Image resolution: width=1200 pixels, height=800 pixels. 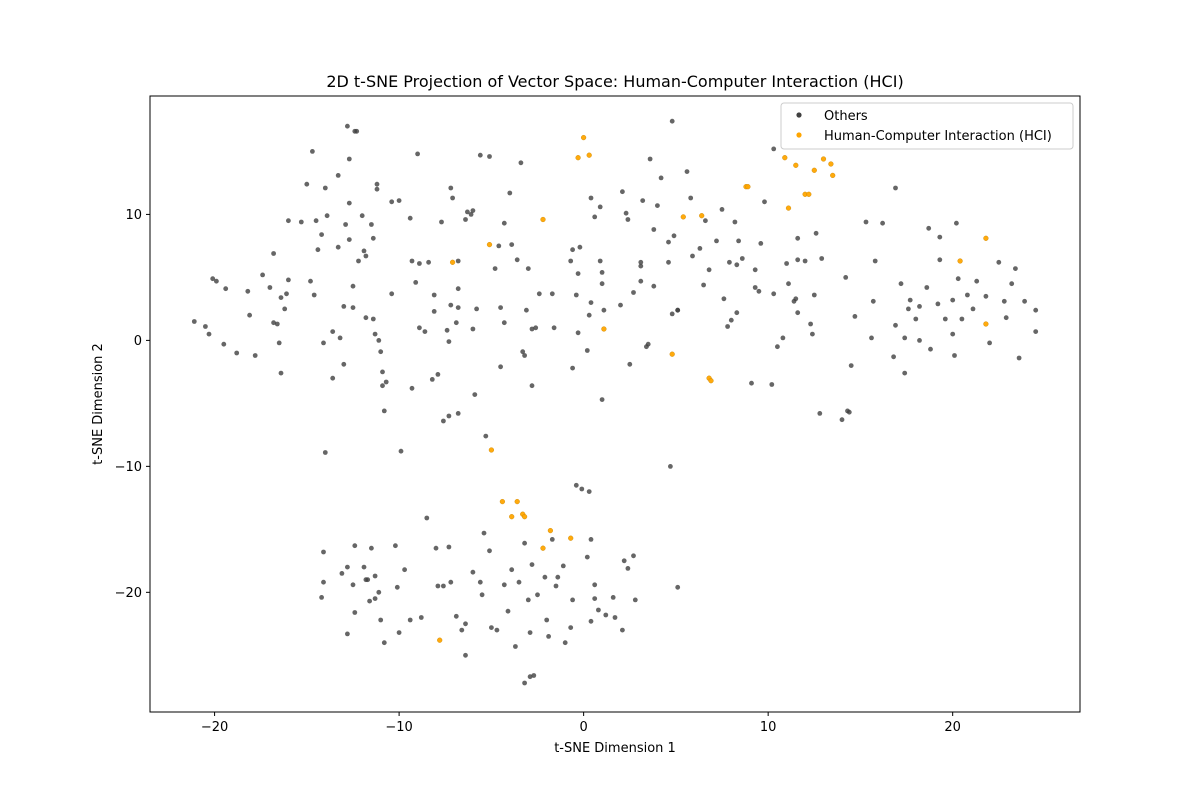 I want to click on legend: Others Human-Computer Interaction (HCI), so click(x=927, y=126).